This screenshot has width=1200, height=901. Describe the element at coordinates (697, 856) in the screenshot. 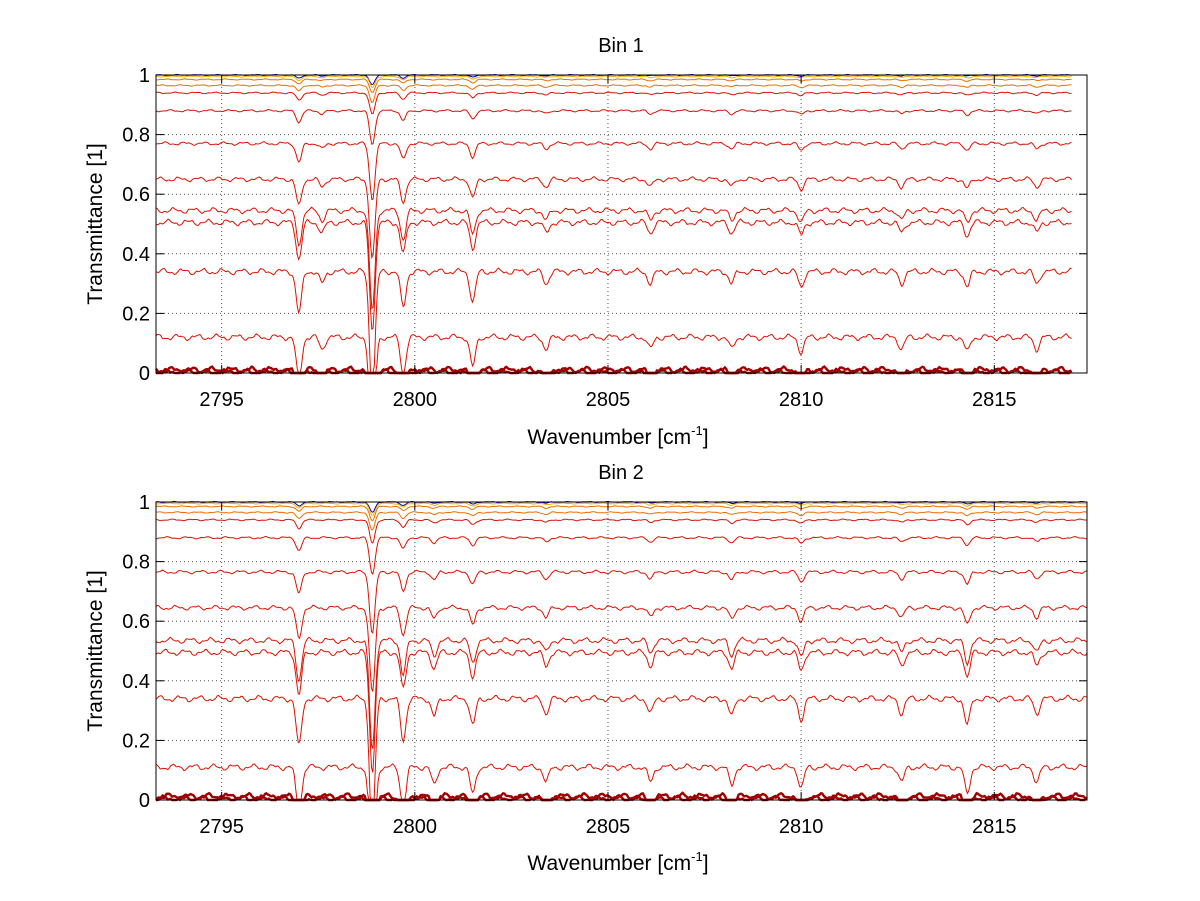

I see `bin-2-x-axis-label-sup: -1` at that location.